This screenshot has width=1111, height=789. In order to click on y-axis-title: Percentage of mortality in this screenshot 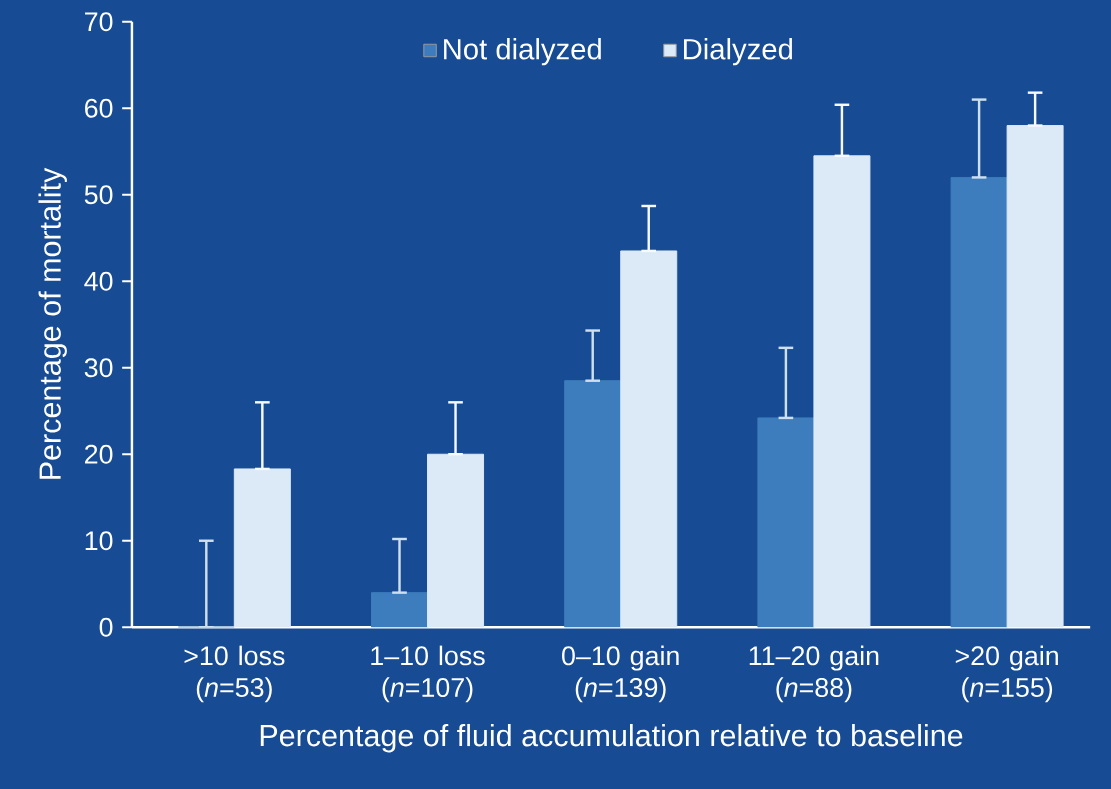, I will do `click(52, 323)`.